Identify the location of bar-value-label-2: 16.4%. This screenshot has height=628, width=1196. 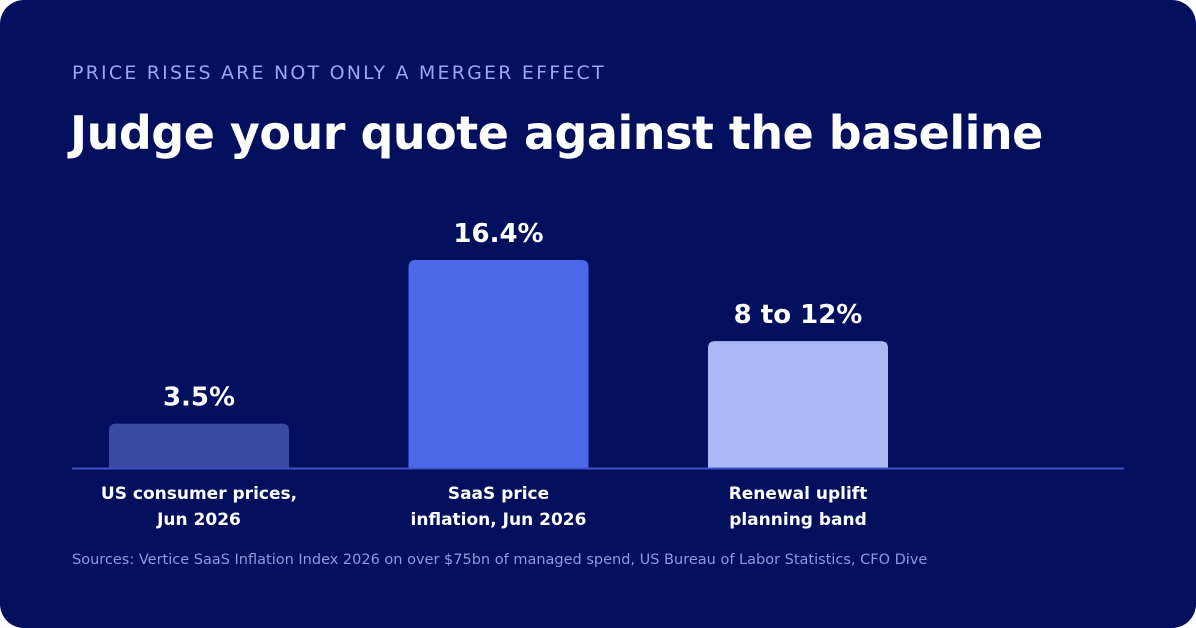
(498, 234).